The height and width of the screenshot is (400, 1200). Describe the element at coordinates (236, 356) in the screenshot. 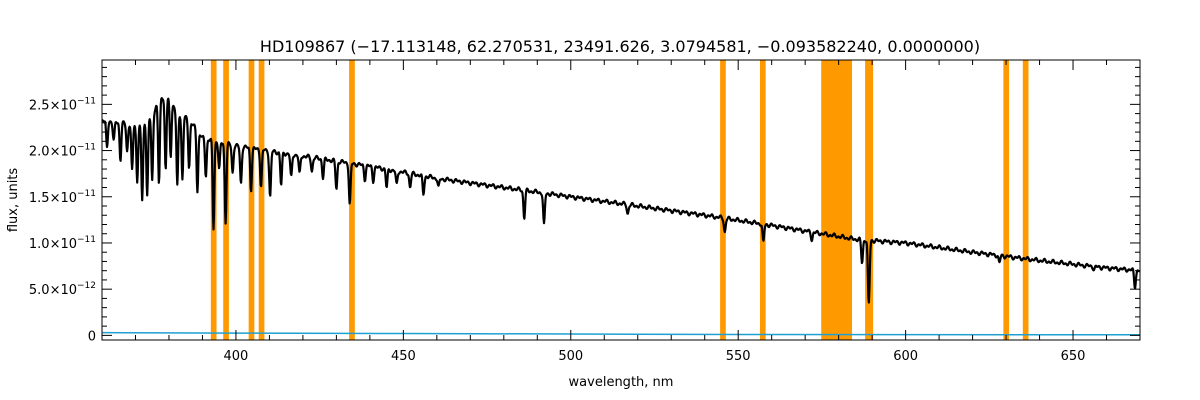

I see `x-tick-label: 400` at that location.